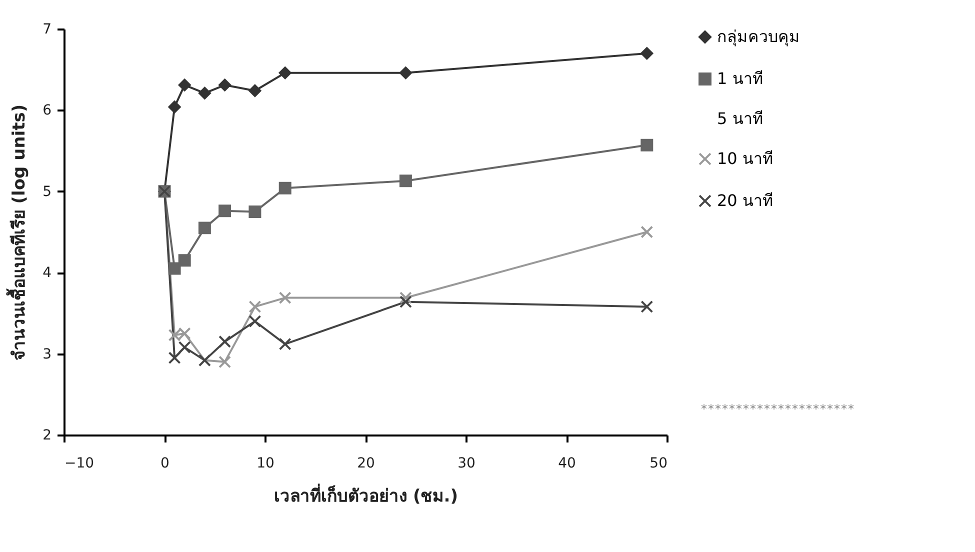 The height and width of the screenshot is (552, 975). Describe the element at coordinates (265, 464) in the screenshot. I see `x-tick-label: 10` at that location.